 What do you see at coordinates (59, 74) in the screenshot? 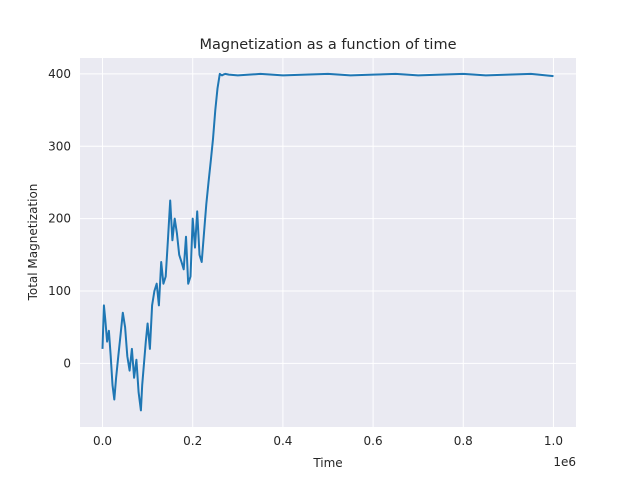
I see `y-tick-label: 400` at bounding box center [59, 74].